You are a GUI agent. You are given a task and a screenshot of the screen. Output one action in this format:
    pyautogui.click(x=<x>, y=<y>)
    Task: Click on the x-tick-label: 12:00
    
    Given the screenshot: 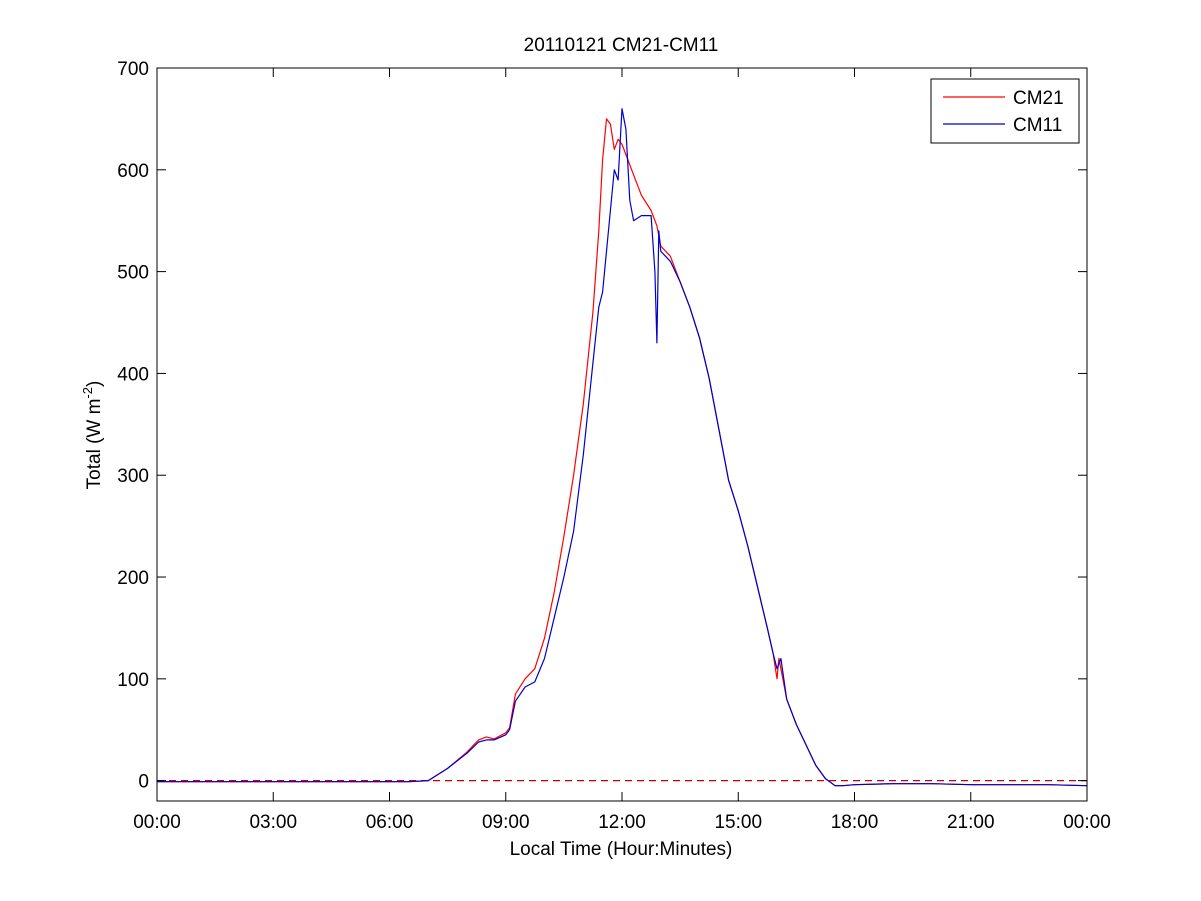 What is the action you would take?
    pyautogui.click(x=622, y=822)
    